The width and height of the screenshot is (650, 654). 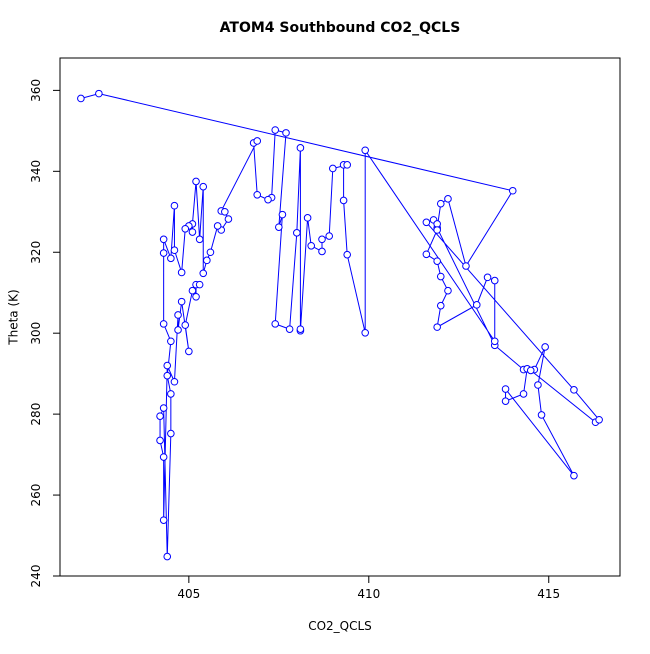 What do you see at coordinates (36, 414) in the screenshot?
I see `y-tick-label: 280` at bounding box center [36, 414].